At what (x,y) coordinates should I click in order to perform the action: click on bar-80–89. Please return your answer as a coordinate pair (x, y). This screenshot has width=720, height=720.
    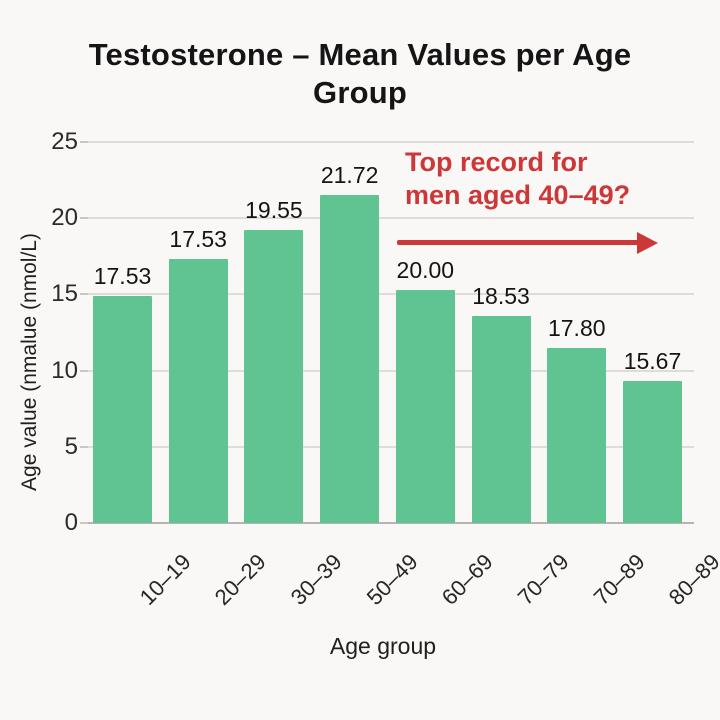
    Looking at the image, I should click on (652, 452).